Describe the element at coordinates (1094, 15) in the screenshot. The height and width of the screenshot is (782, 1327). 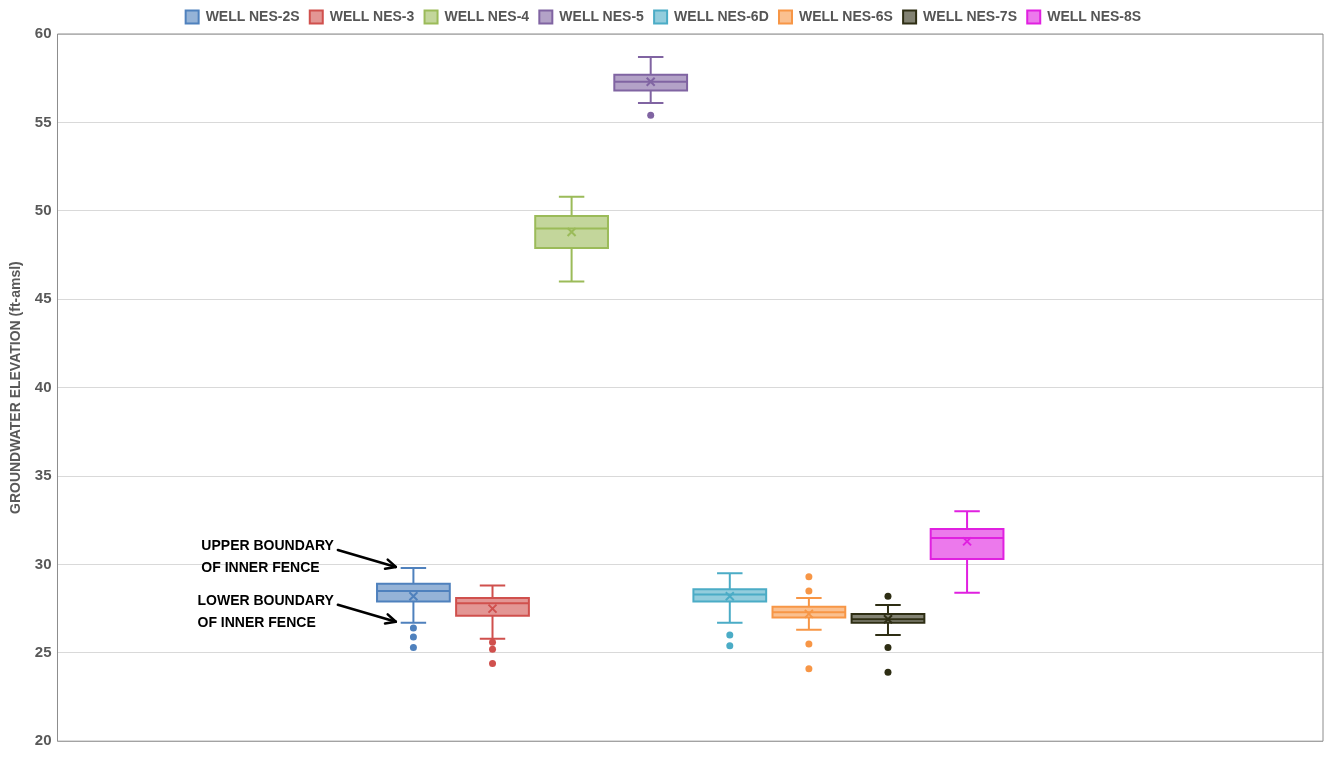
I see `legend-label: WELL NES-8S` at that location.